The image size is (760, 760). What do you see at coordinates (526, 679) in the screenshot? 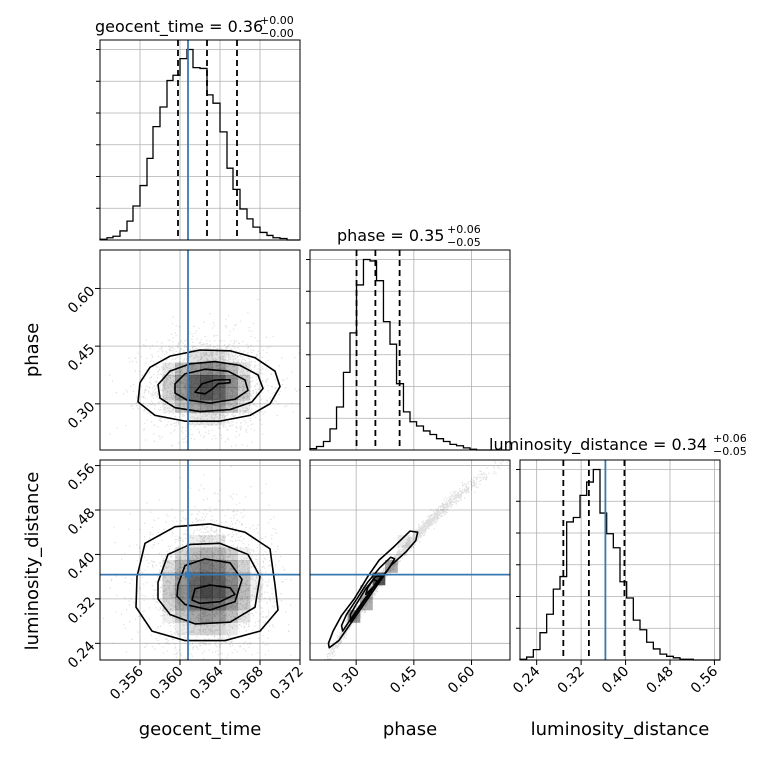
I see `x-tick-label-luminosity-distance: 0.24` at bounding box center [526, 679].